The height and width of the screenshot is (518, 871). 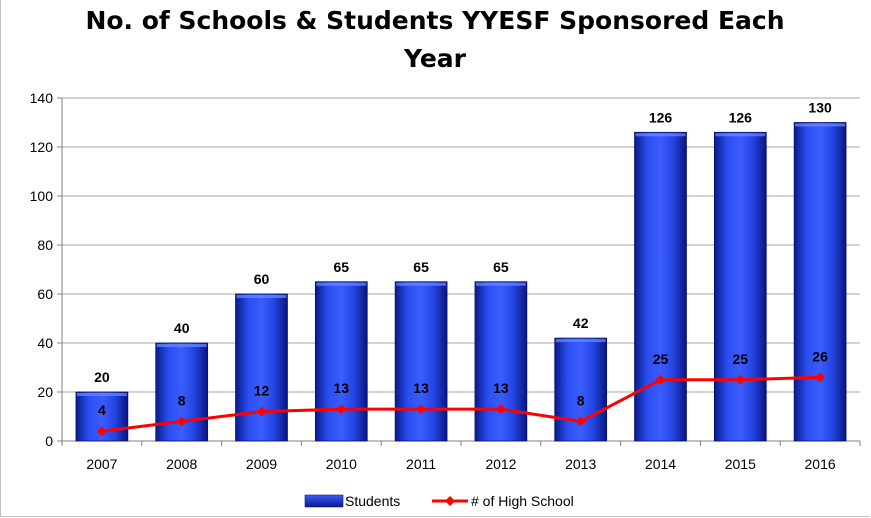 I want to click on x-tick-label-2008: 2008, so click(x=181, y=464).